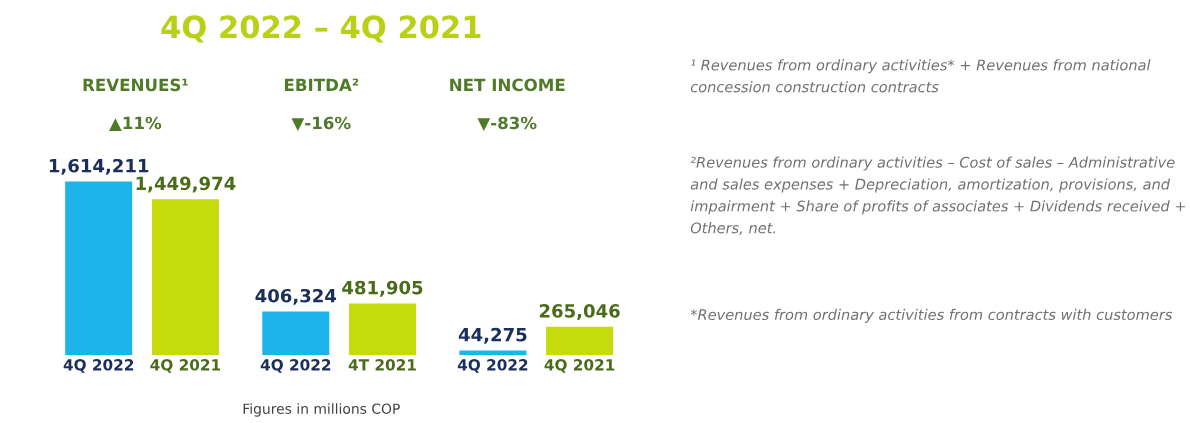 The image size is (1190, 423). I want to click on text: ▼-16%, so click(321, 124).